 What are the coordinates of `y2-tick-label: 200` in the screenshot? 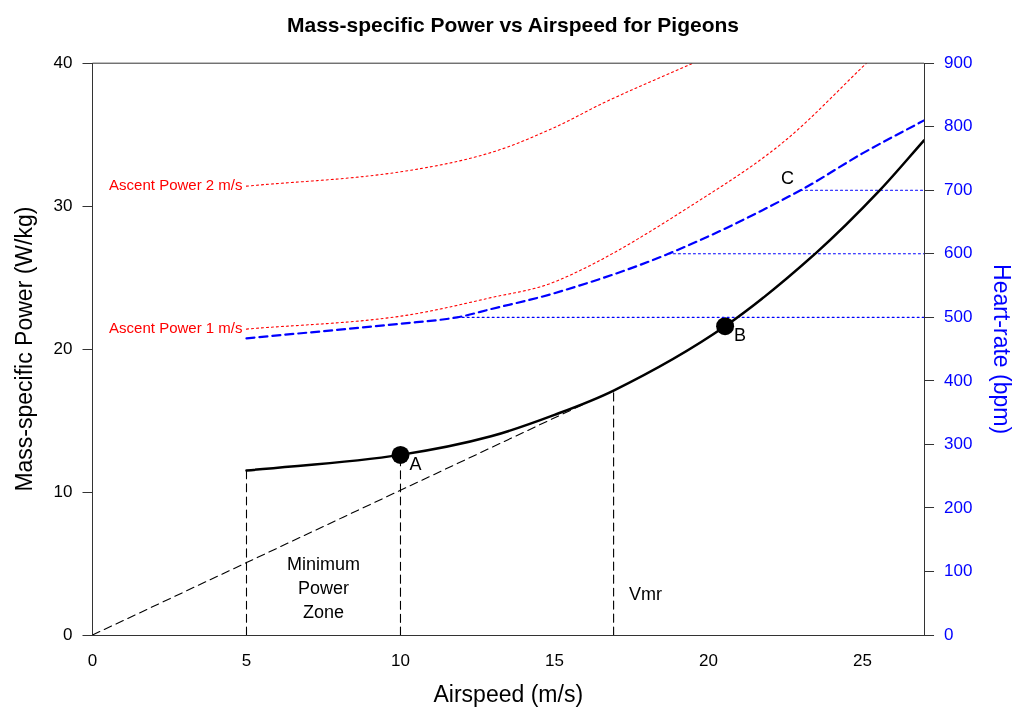 It's located at (958, 507).